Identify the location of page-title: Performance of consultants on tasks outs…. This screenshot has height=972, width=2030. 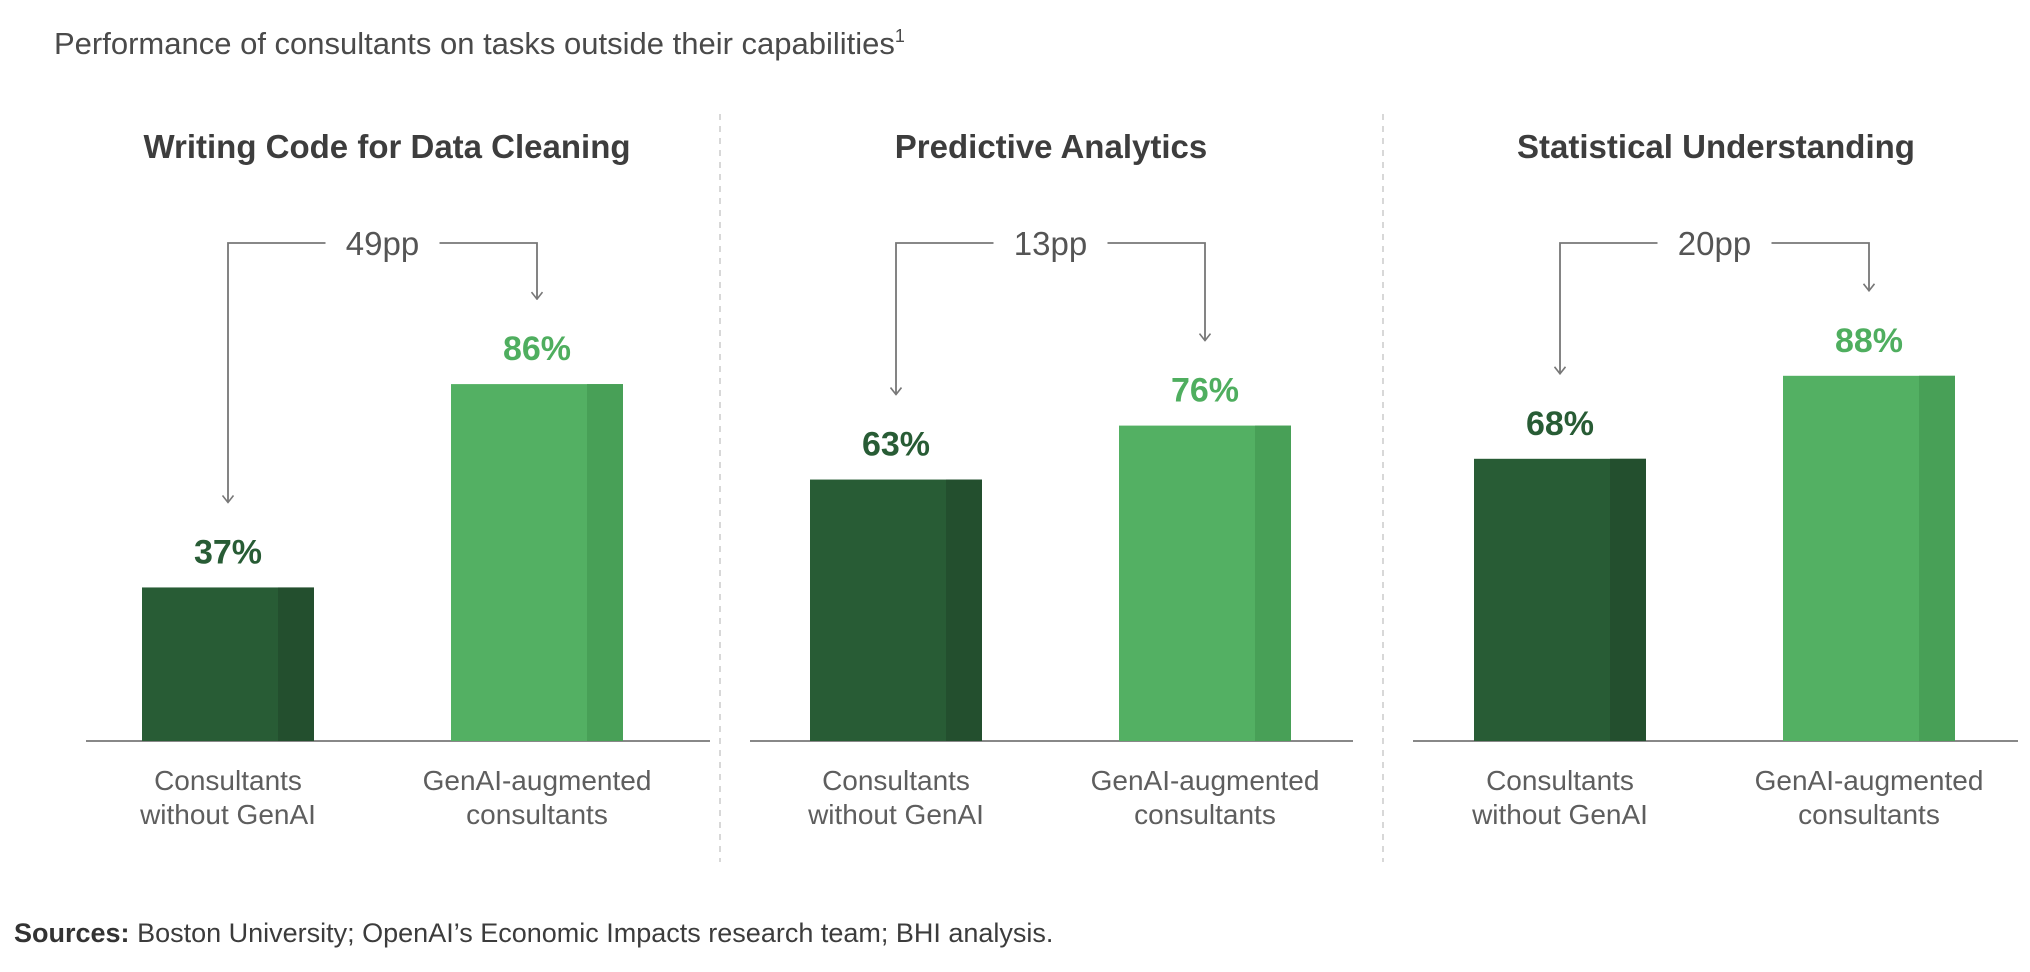
(479, 44).